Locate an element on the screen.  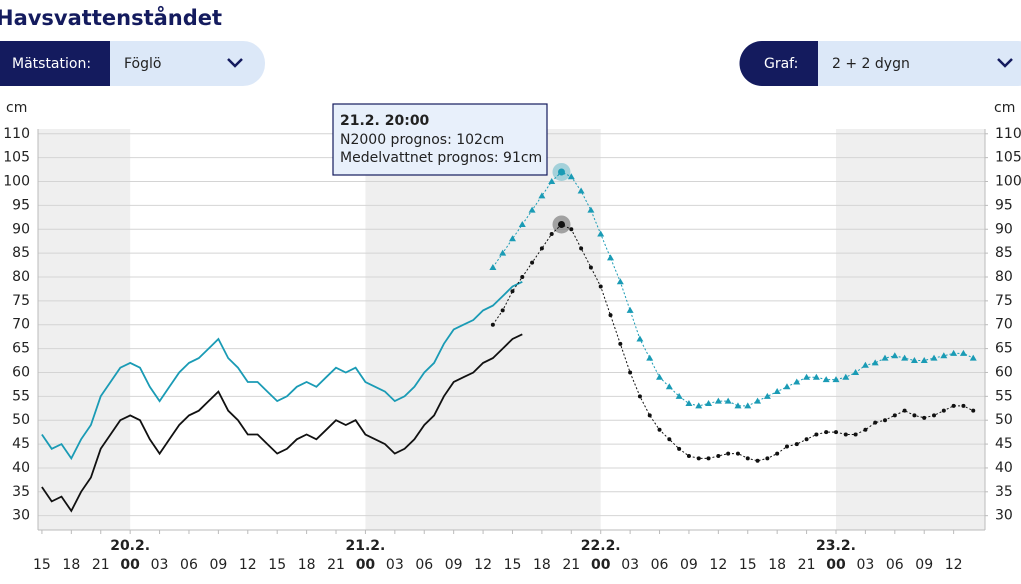
series-line is located at coordinates (282, 423).